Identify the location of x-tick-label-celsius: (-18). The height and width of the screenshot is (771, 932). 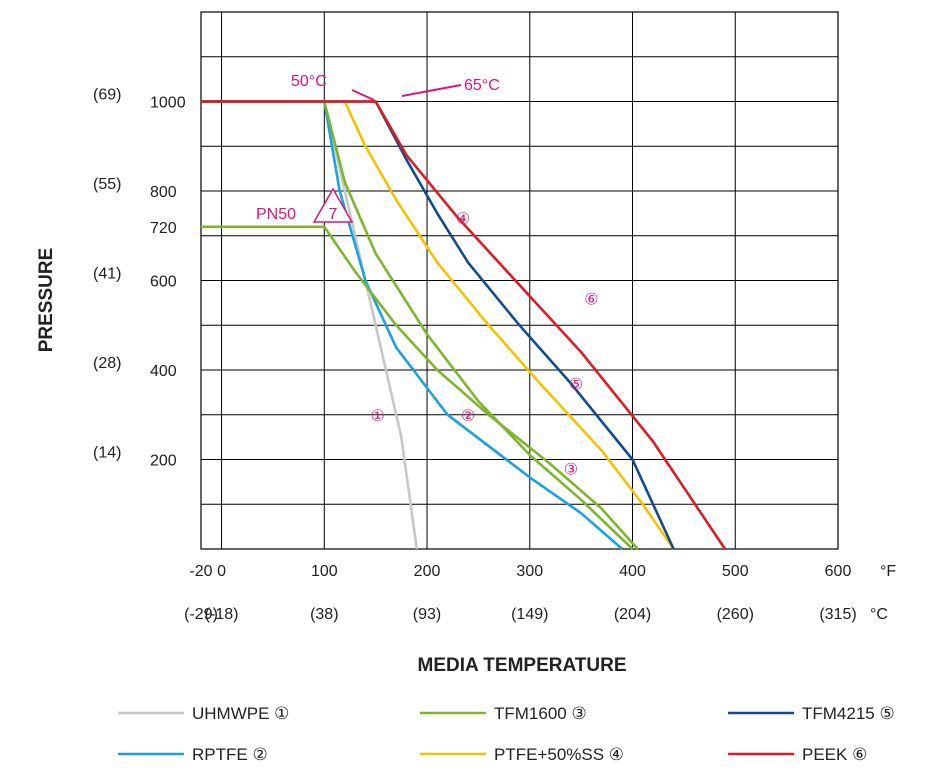
(222, 614).